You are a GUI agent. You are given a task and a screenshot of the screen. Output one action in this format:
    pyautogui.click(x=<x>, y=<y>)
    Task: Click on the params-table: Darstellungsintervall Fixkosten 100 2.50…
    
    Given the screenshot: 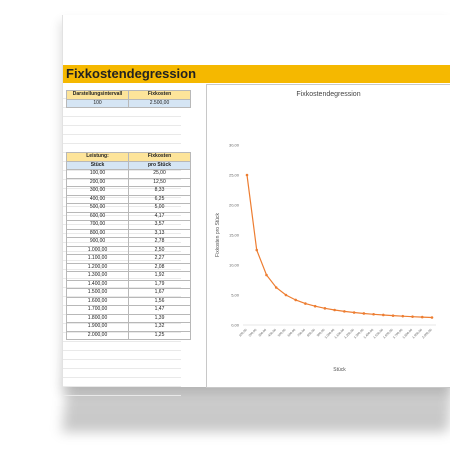 What is the action you would take?
    pyautogui.click(x=128, y=99)
    